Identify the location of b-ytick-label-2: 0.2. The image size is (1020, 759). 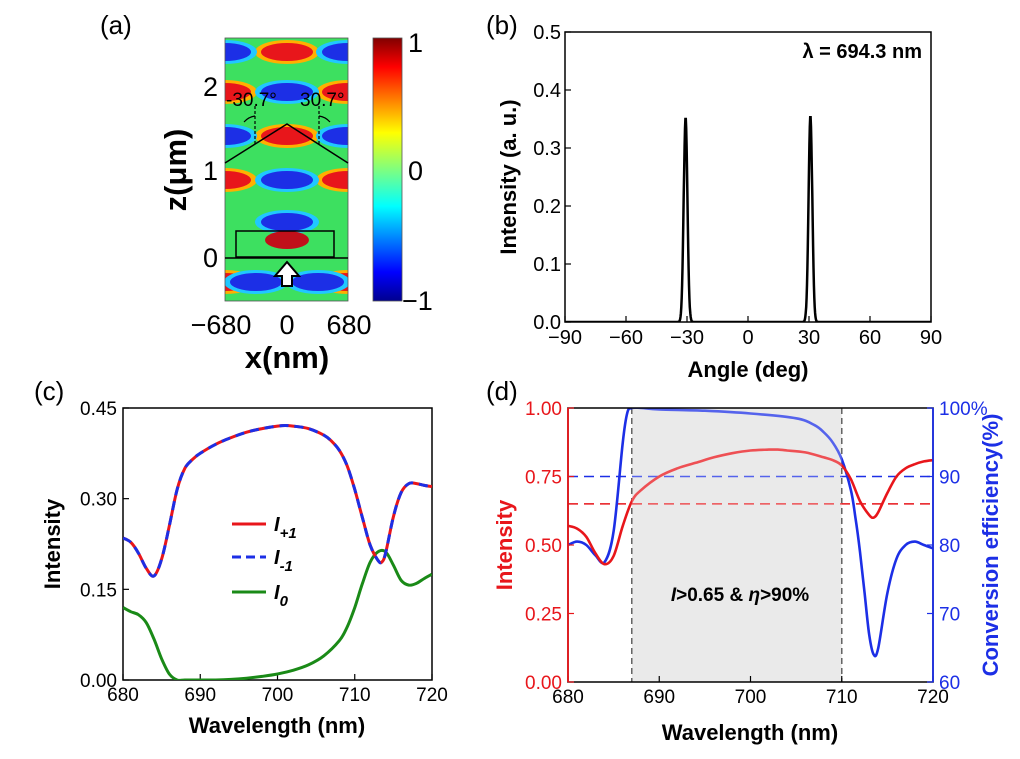
(547, 207).